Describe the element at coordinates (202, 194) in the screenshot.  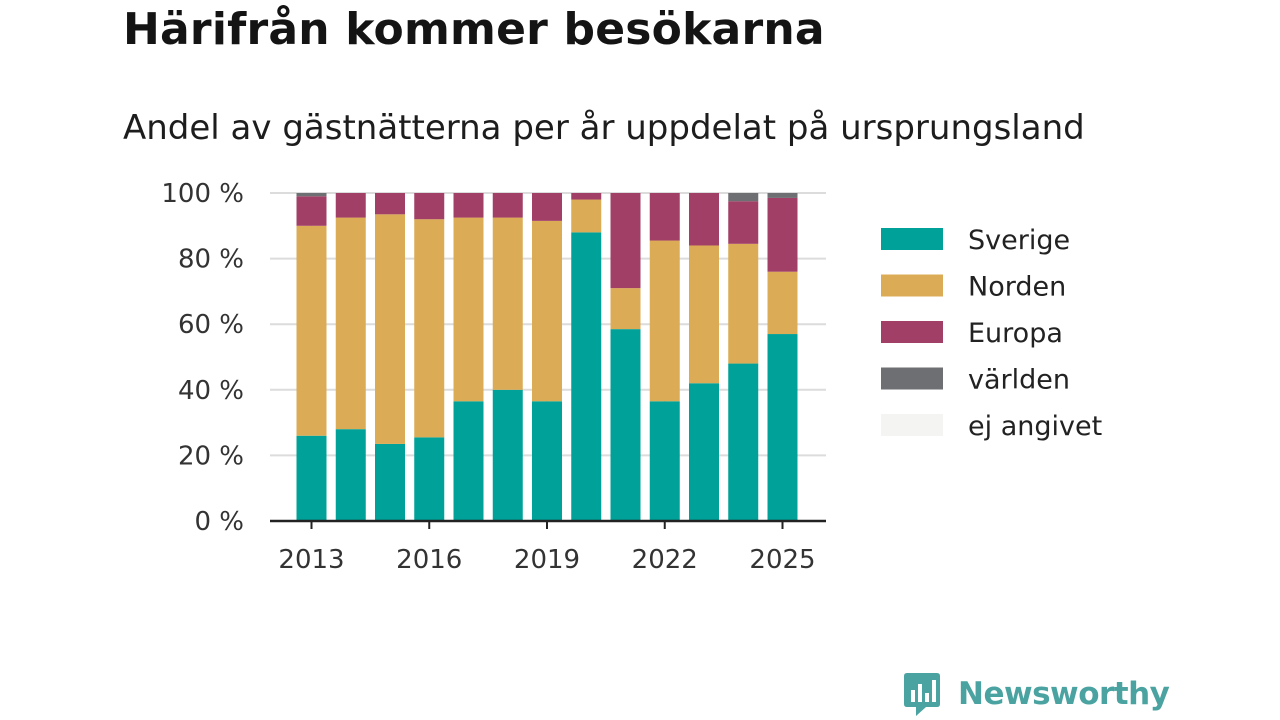
I see `y-tick-label: 100 %` at that location.